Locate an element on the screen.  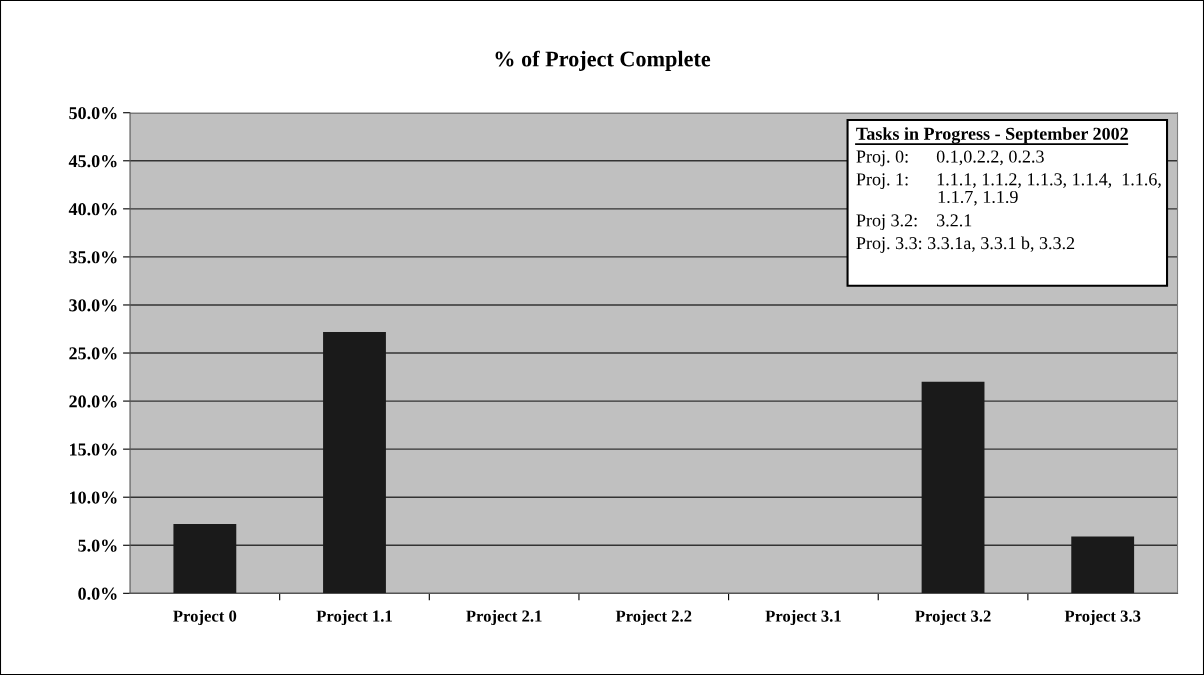
annotation: Proj 3.2: 3.2.1 is located at coordinates (914, 222).